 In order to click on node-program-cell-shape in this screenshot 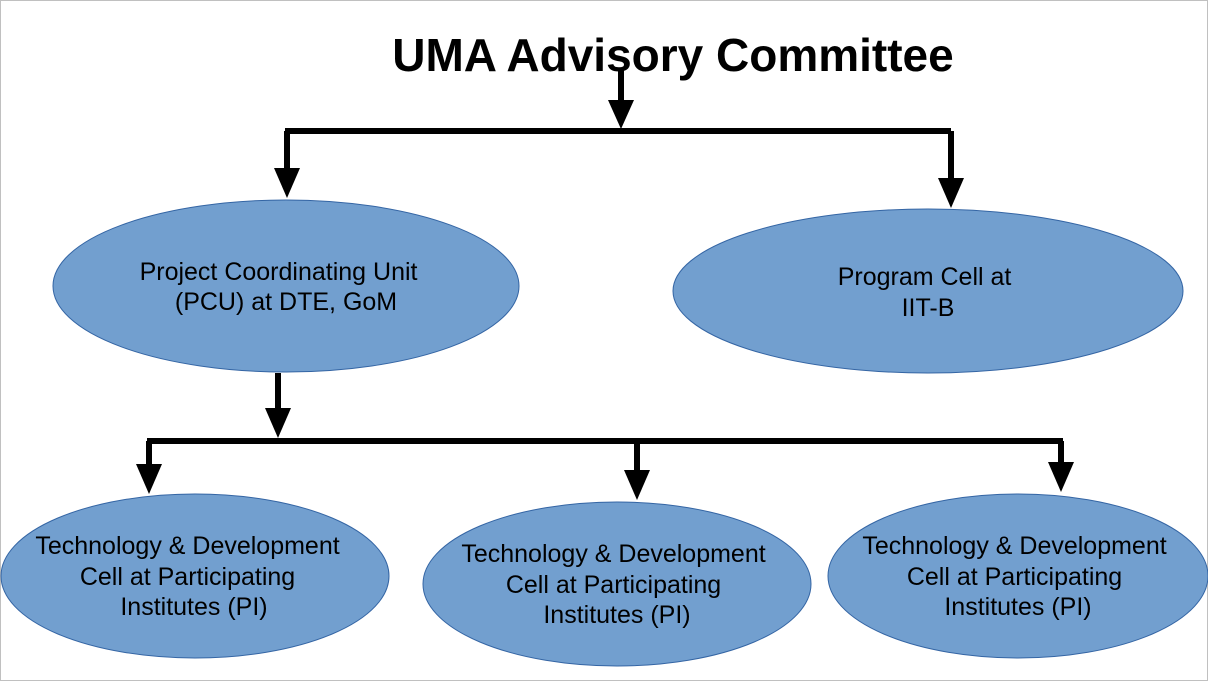, I will do `click(928, 291)`.